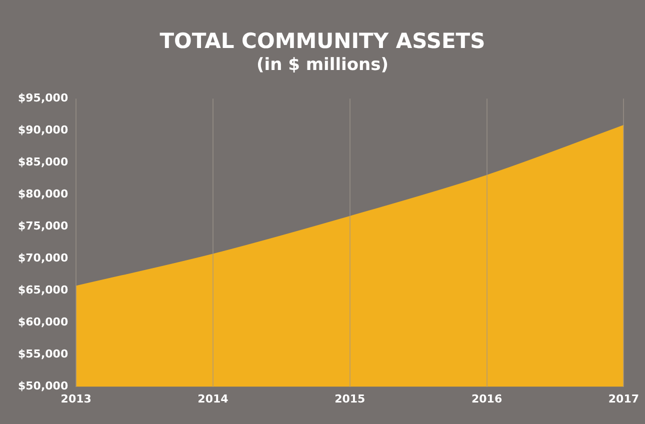 Image resolution: width=645 pixels, height=424 pixels. What do you see at coordinates (43, 354) in the screenshot?
I see `y-tick-label: $55,000` at bounding box center [43, 354].